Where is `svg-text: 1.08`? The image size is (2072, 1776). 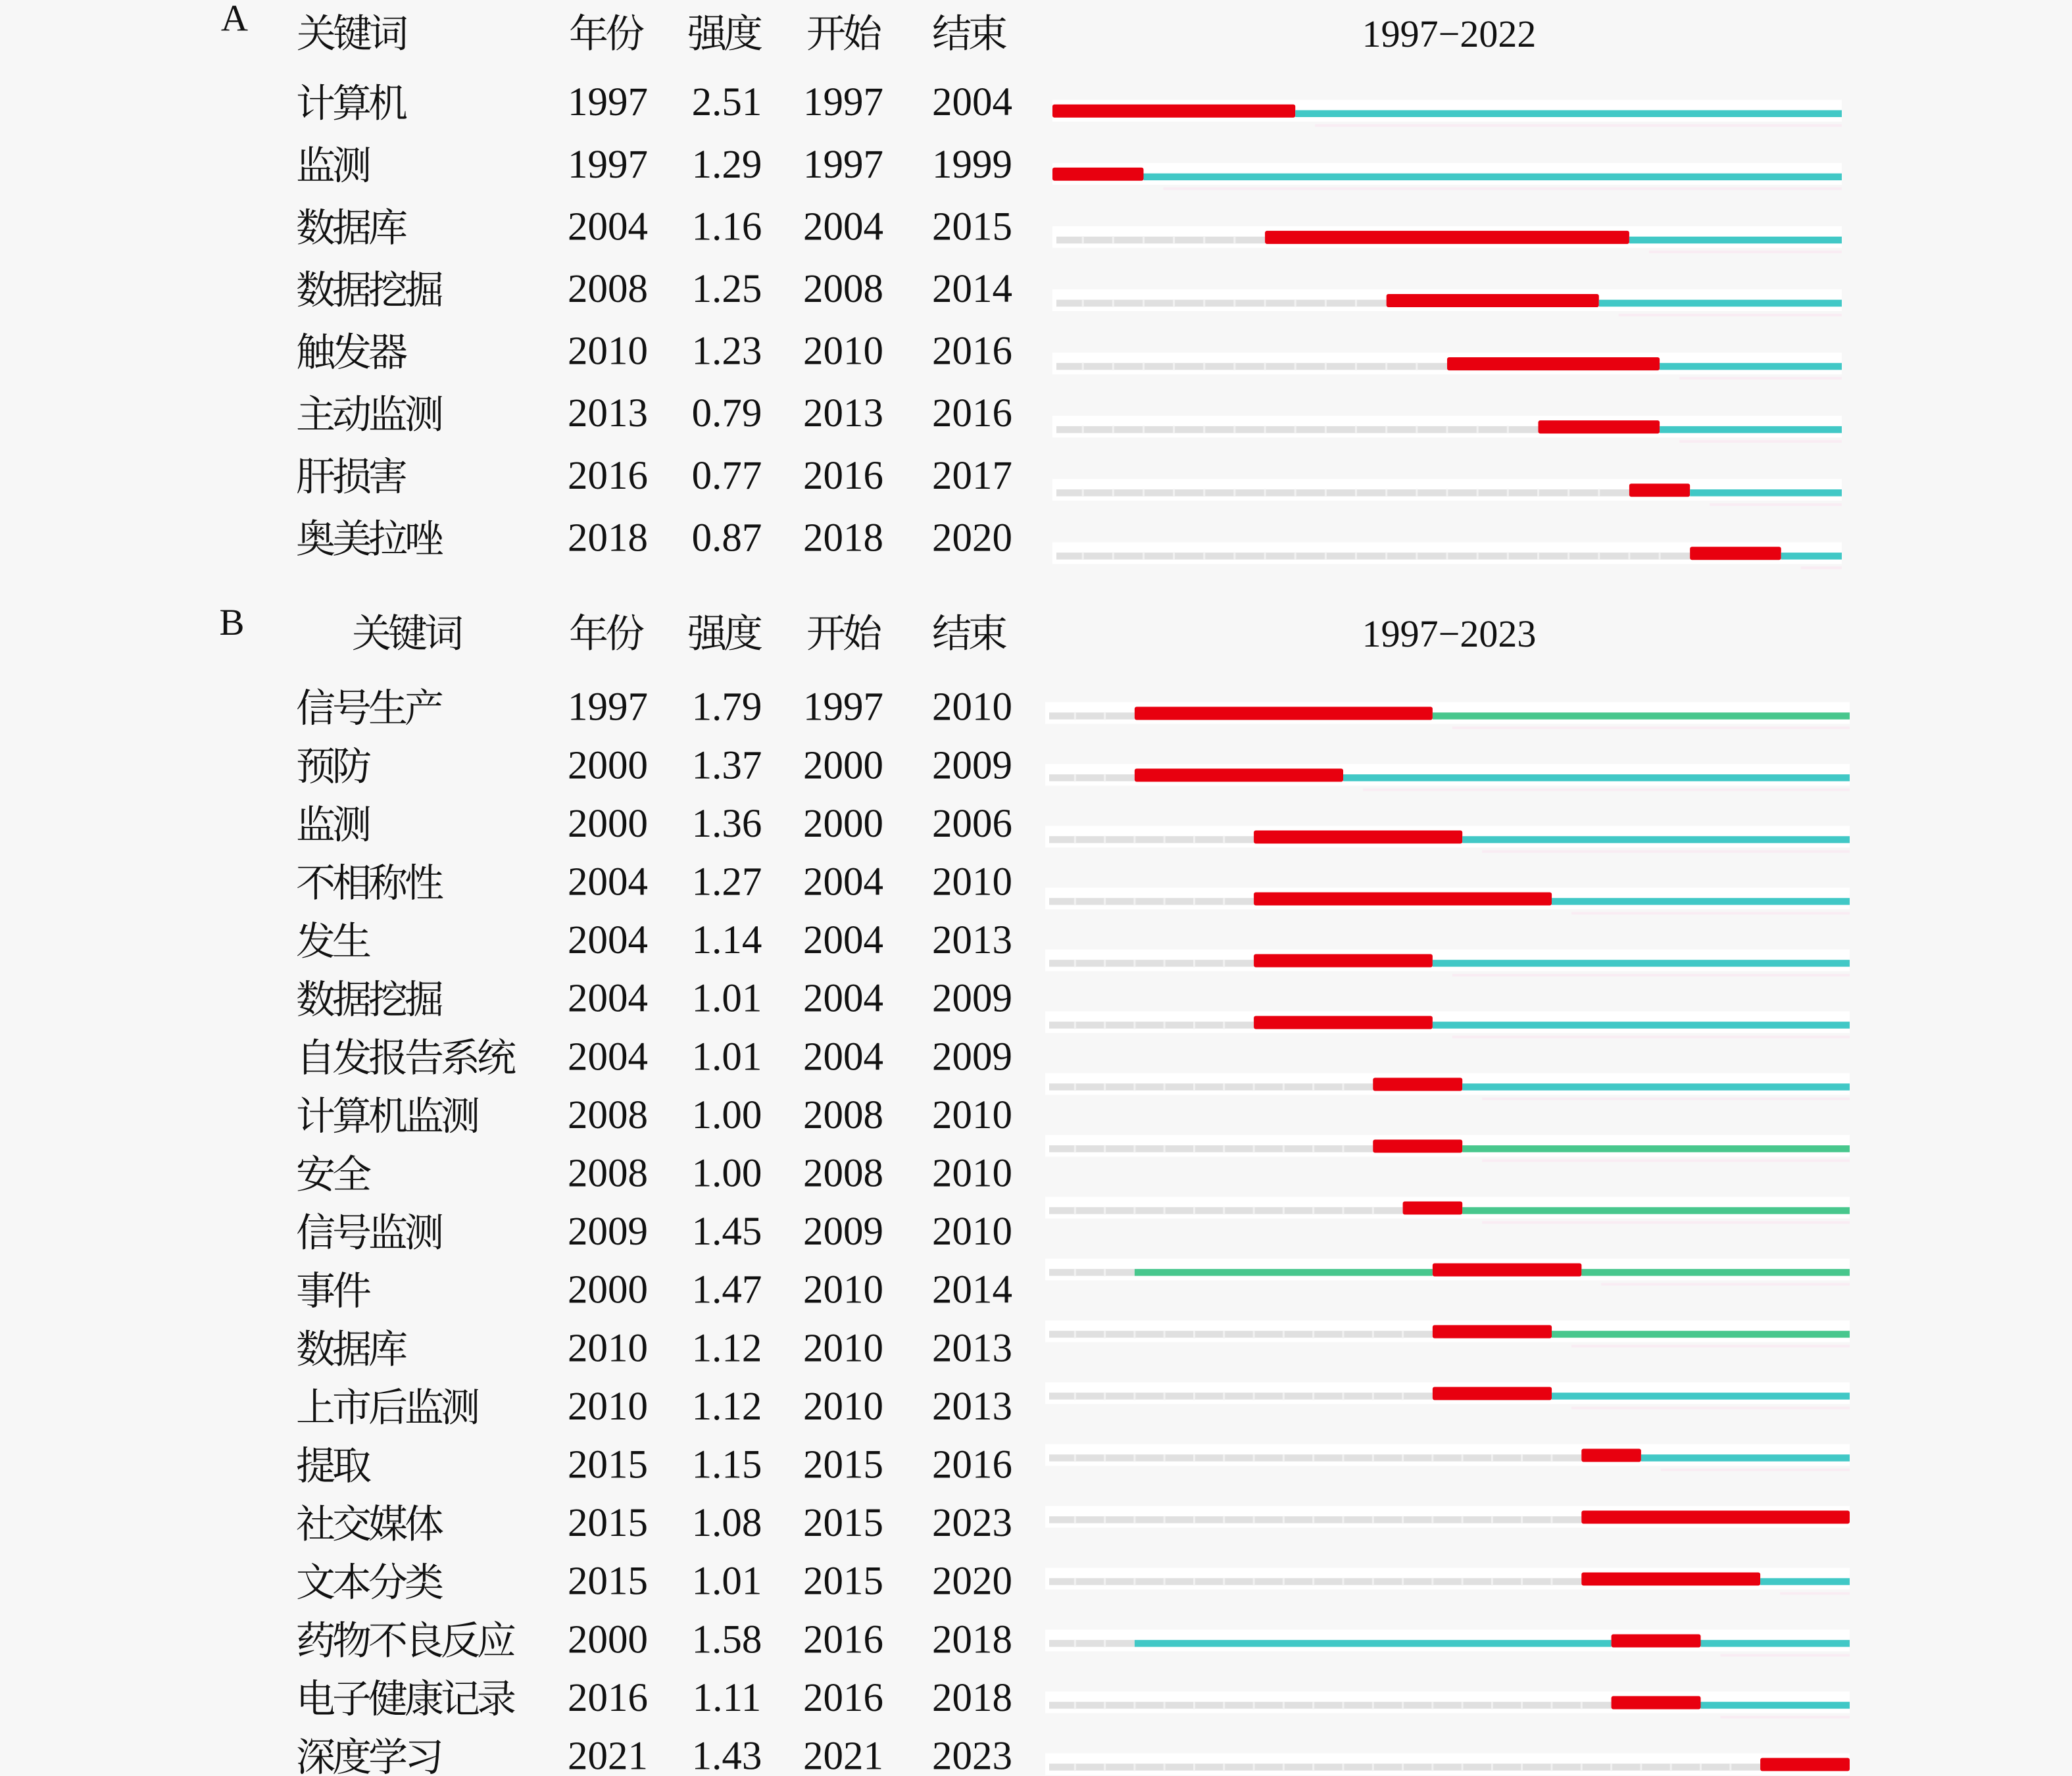
svg-text: 1.08 is located at coordinates (727, 1523).